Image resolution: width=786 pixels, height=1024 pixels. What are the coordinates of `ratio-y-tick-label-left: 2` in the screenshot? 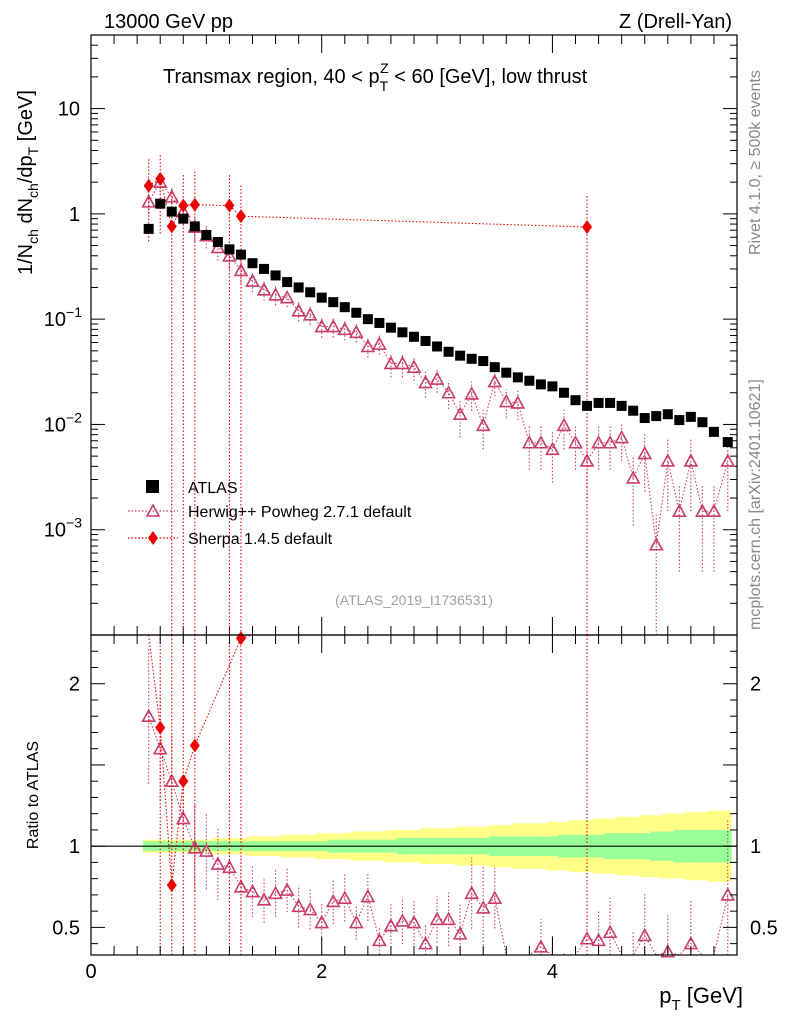 It's located at (74, 685).